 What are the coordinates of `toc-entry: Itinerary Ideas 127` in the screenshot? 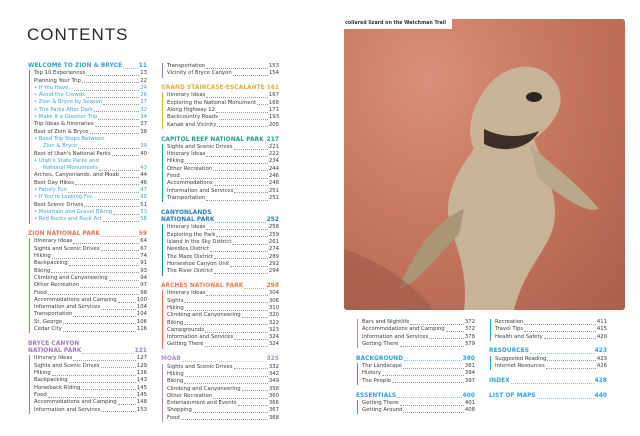 It's located at (90, 358).